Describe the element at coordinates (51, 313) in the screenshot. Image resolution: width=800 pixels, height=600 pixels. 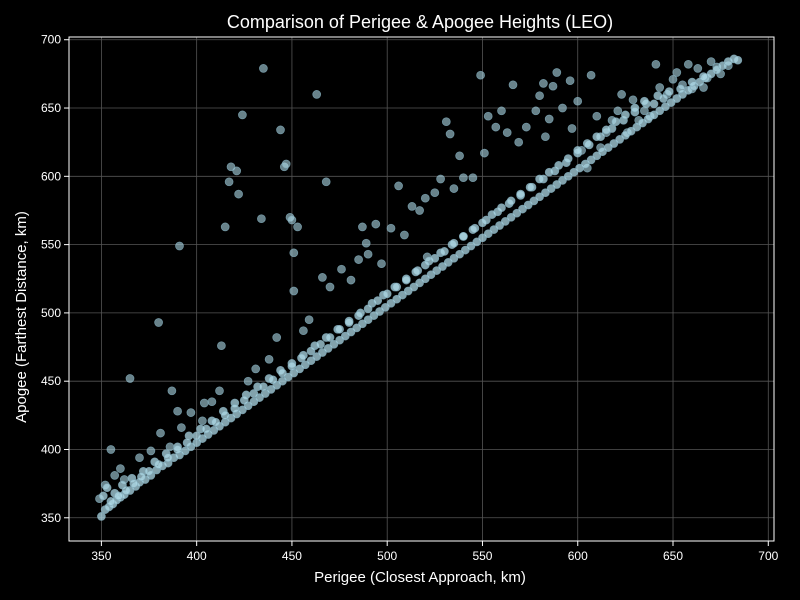
I see `y-tick-label: 500` at that location.